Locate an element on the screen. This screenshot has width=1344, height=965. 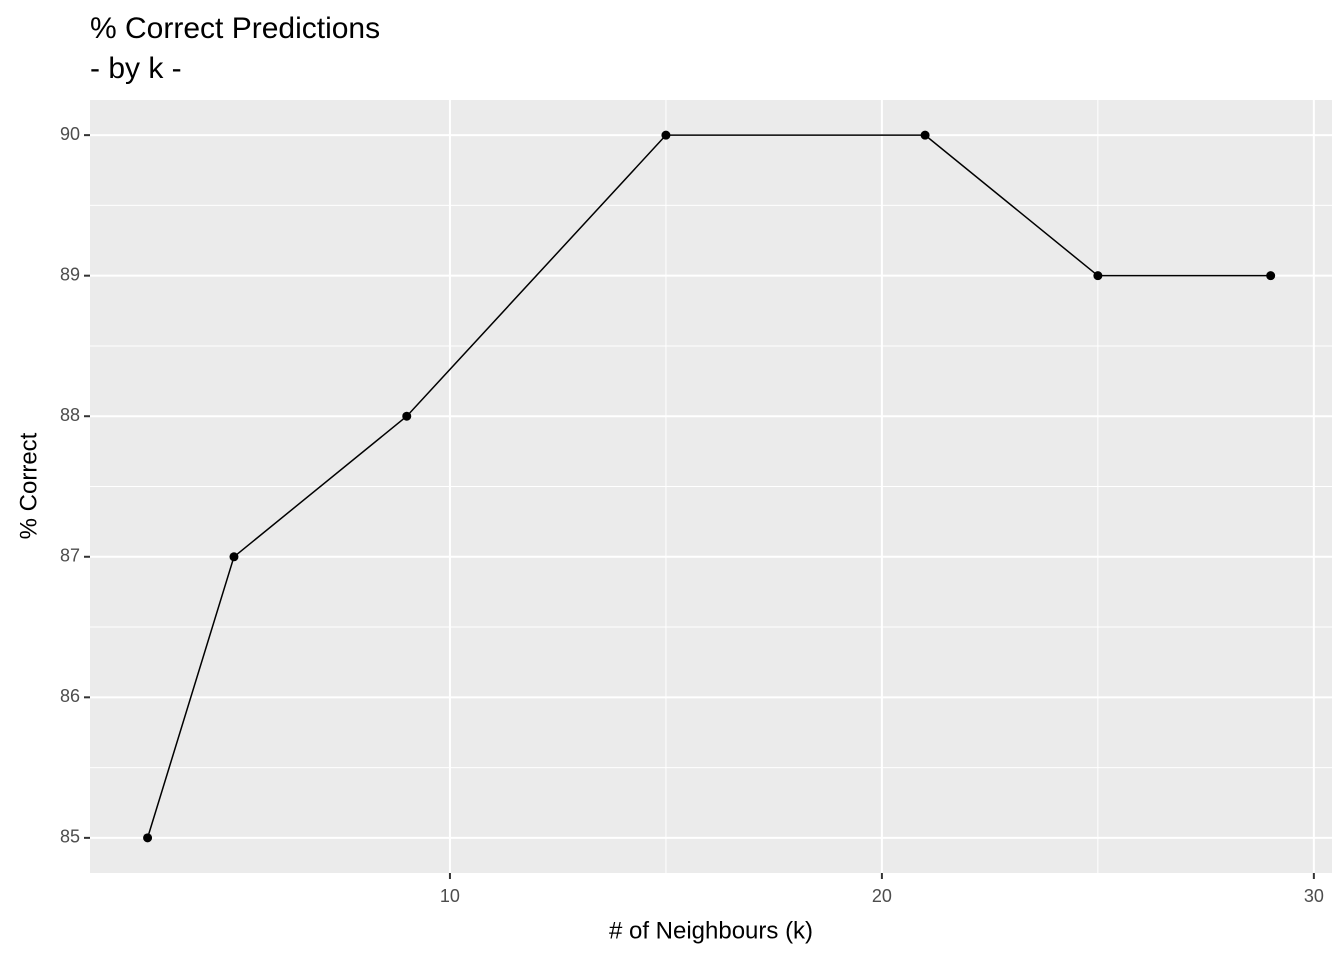
y-tick-label: 87 is located at coordinates (70, 556).